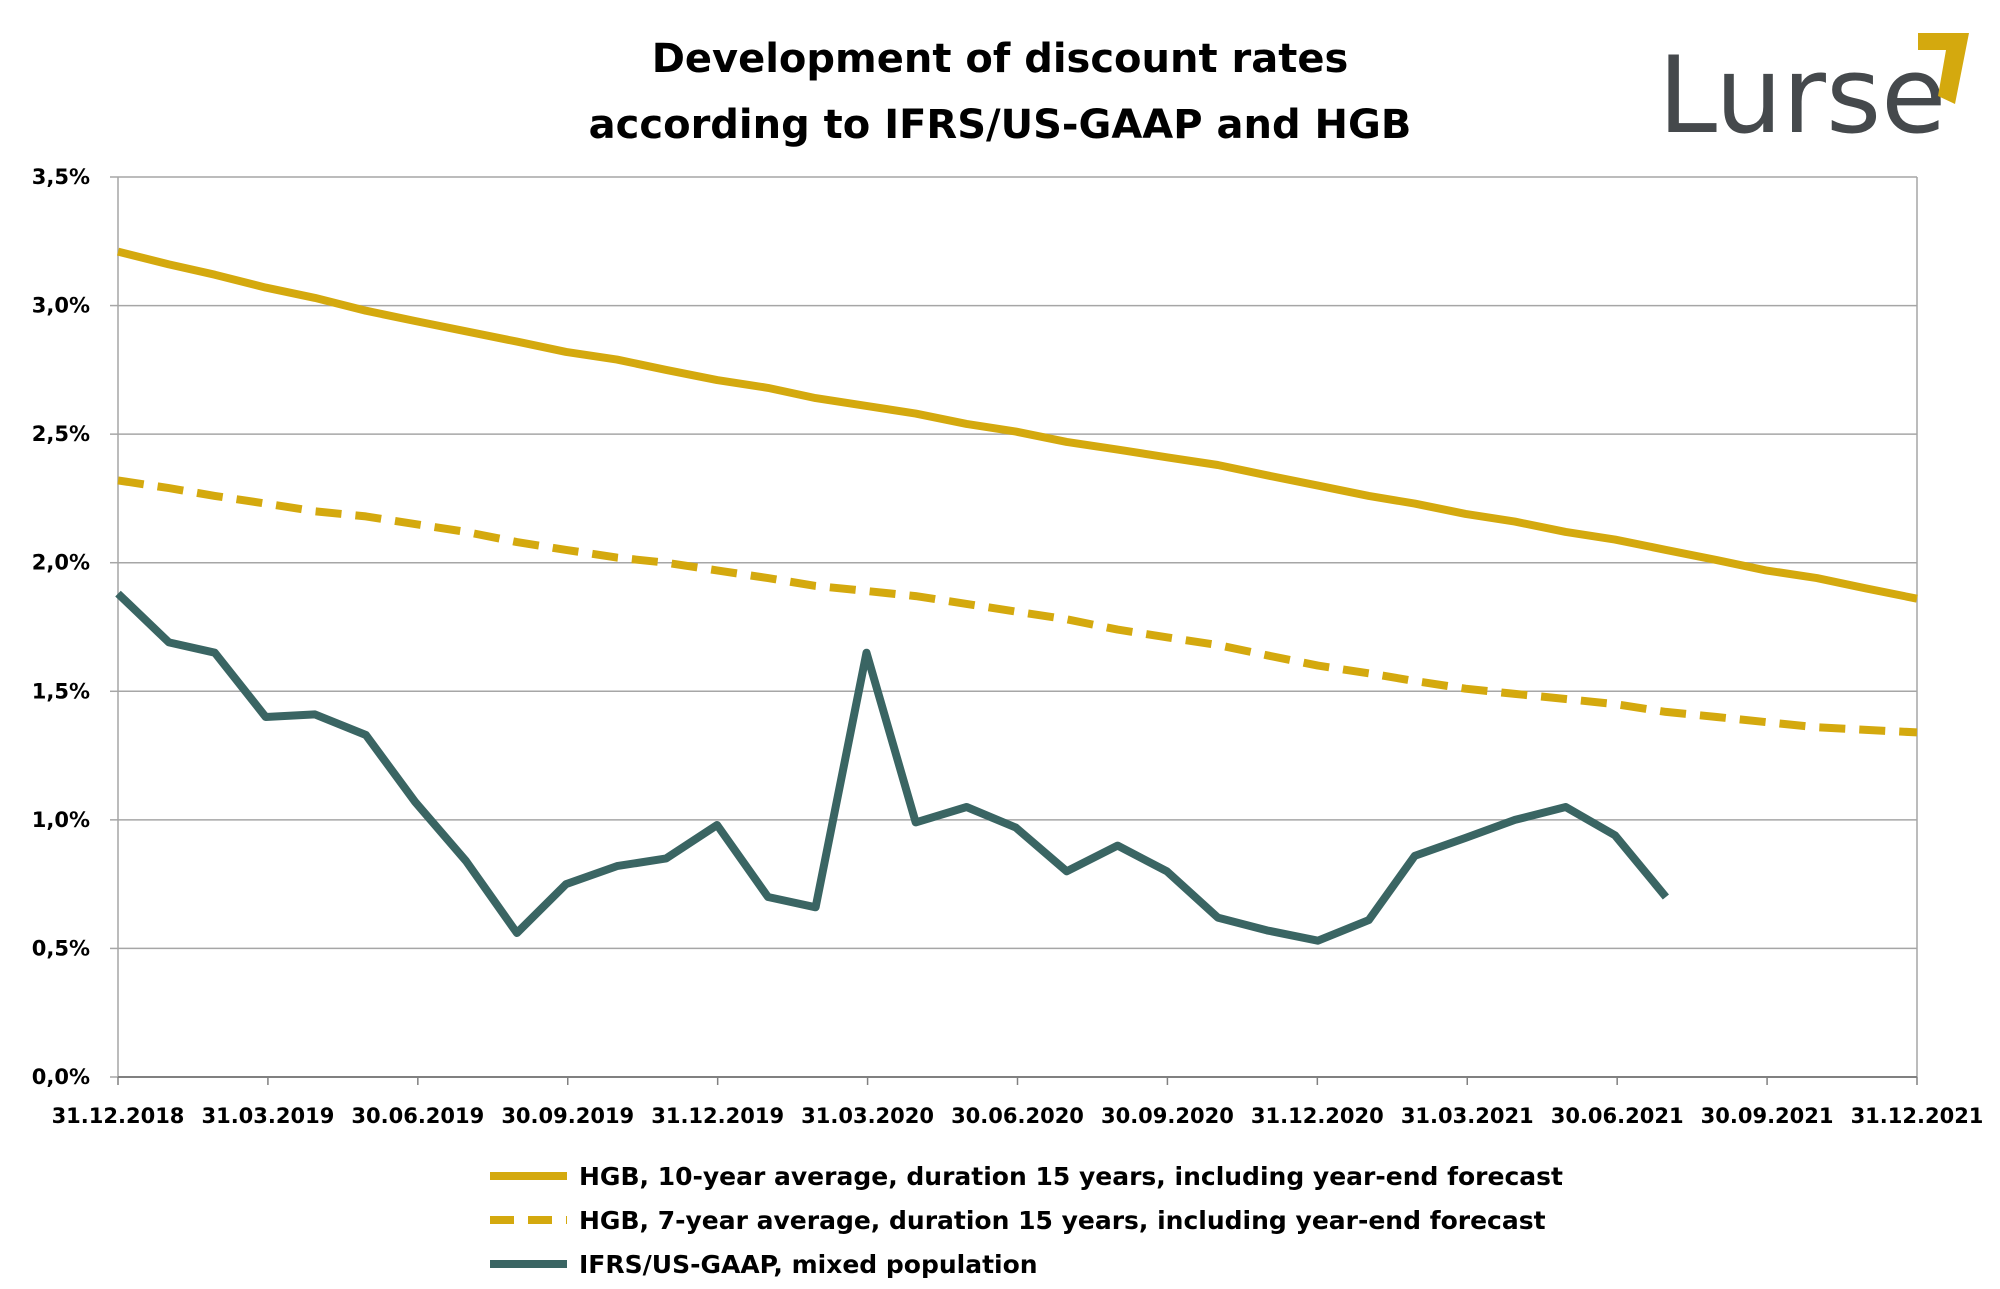  Describe the element at coordinates (567, 1116) in the screenshot. I see `x-tick-label: 30.09.2019` at that location.